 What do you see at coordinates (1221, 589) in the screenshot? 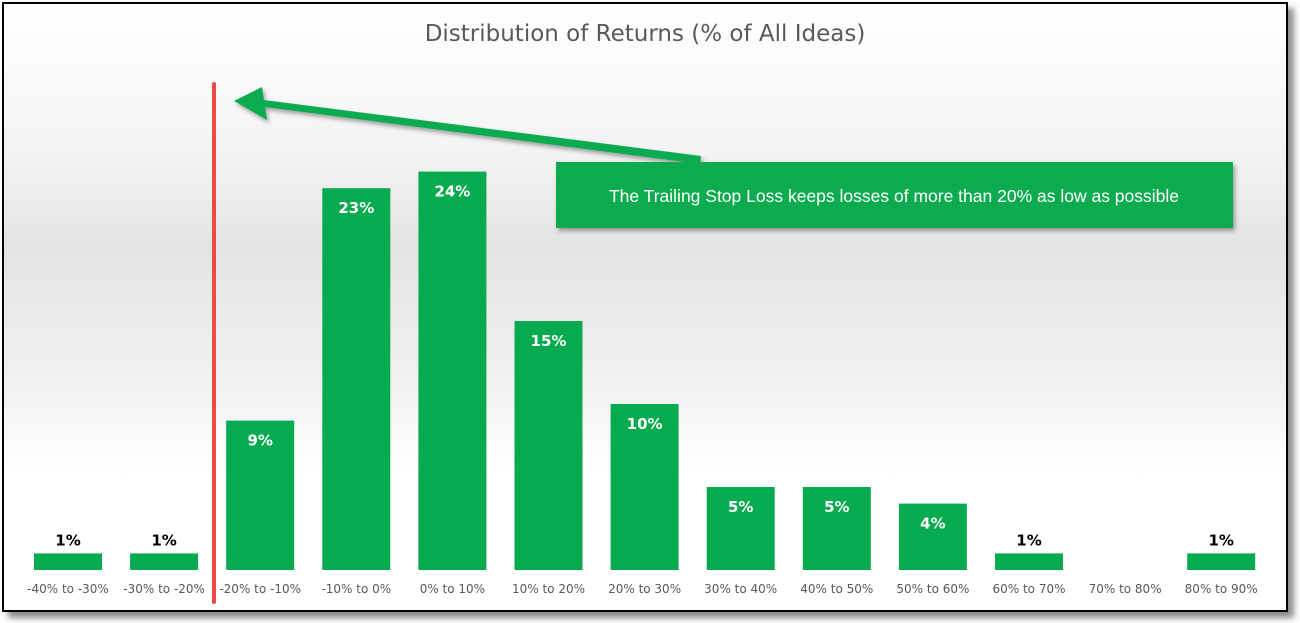
I see `x-tick-label-12: 80% to 90%` at bounding box center [1221, 589].